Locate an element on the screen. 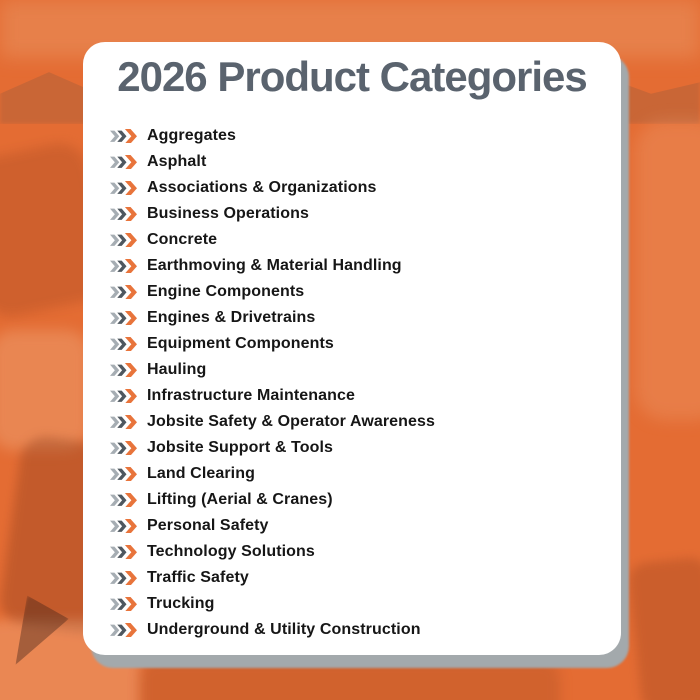  list-item: Traffic Safety is located at coordinates (361, 578).